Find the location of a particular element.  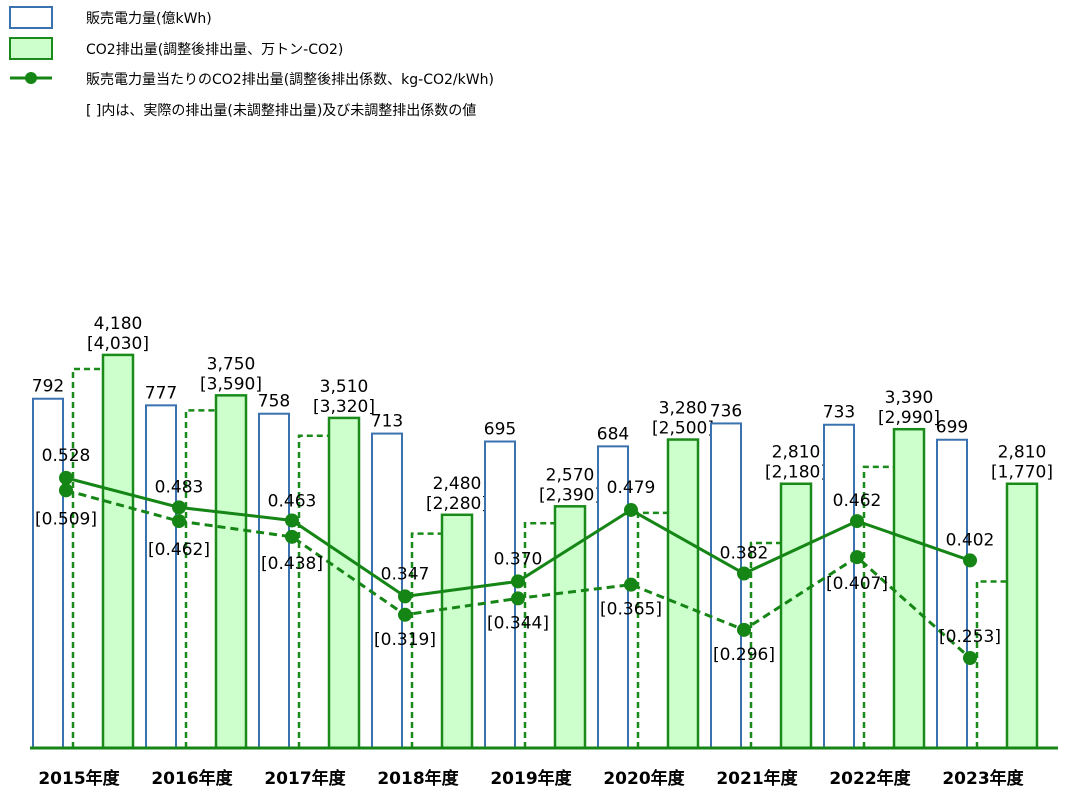

sales-value-label: 699 is located at coordinates (952, 428).